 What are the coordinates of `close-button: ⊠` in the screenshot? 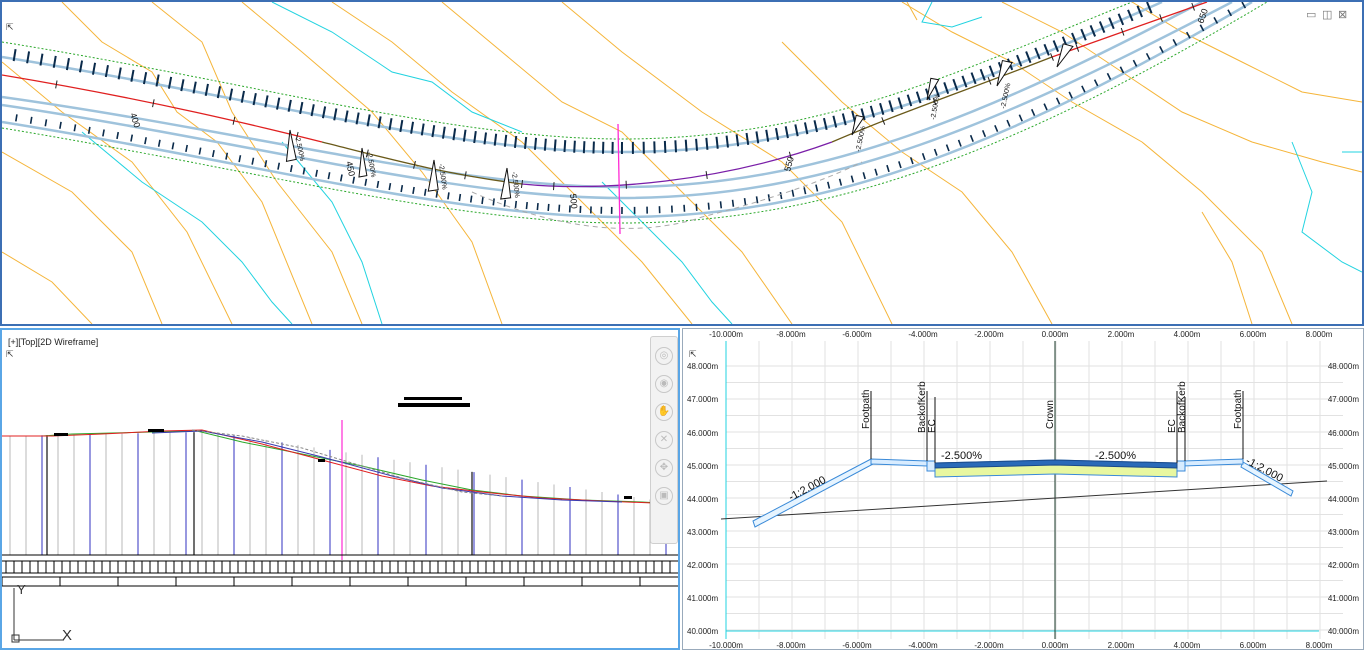 It's located at (1343, 15).